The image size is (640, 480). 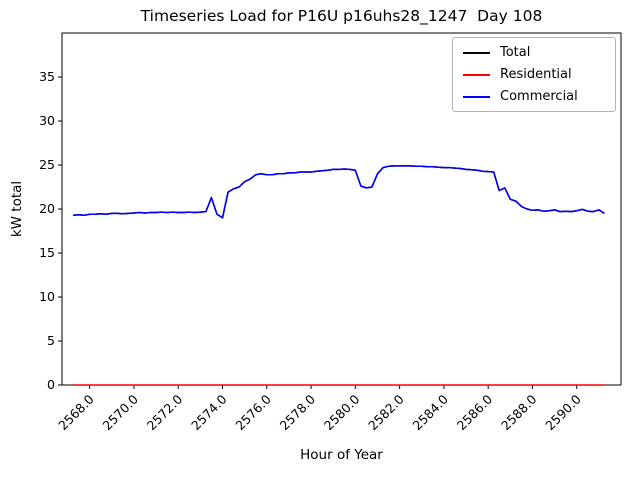 What do you see at coordinates (342, 412) in the screenshot?
I see `x-tick-label: 2580.0` at bounding box center [342, 412].